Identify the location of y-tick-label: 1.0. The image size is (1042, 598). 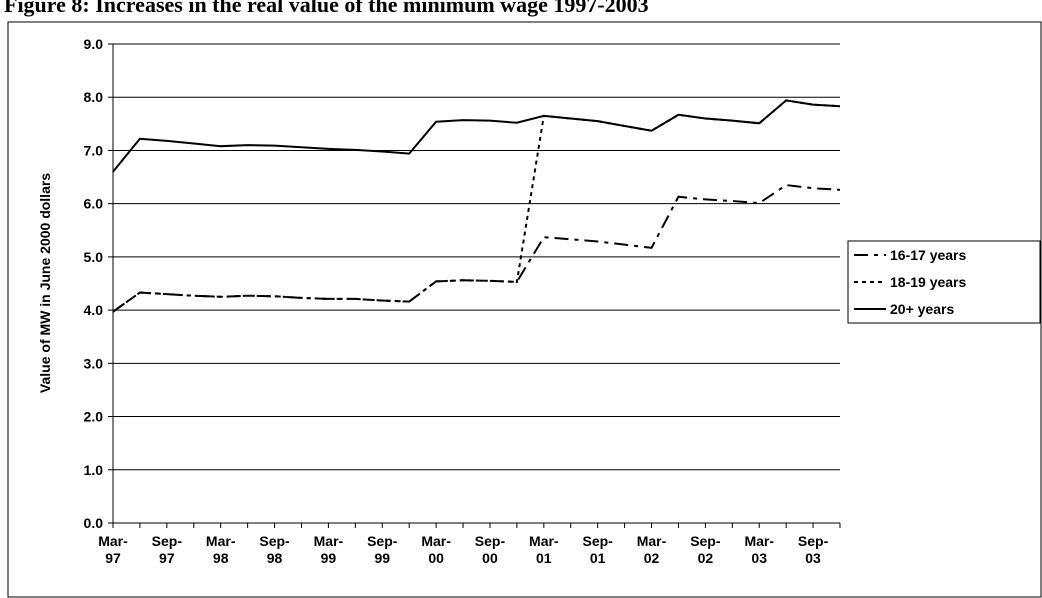
(94, 470).